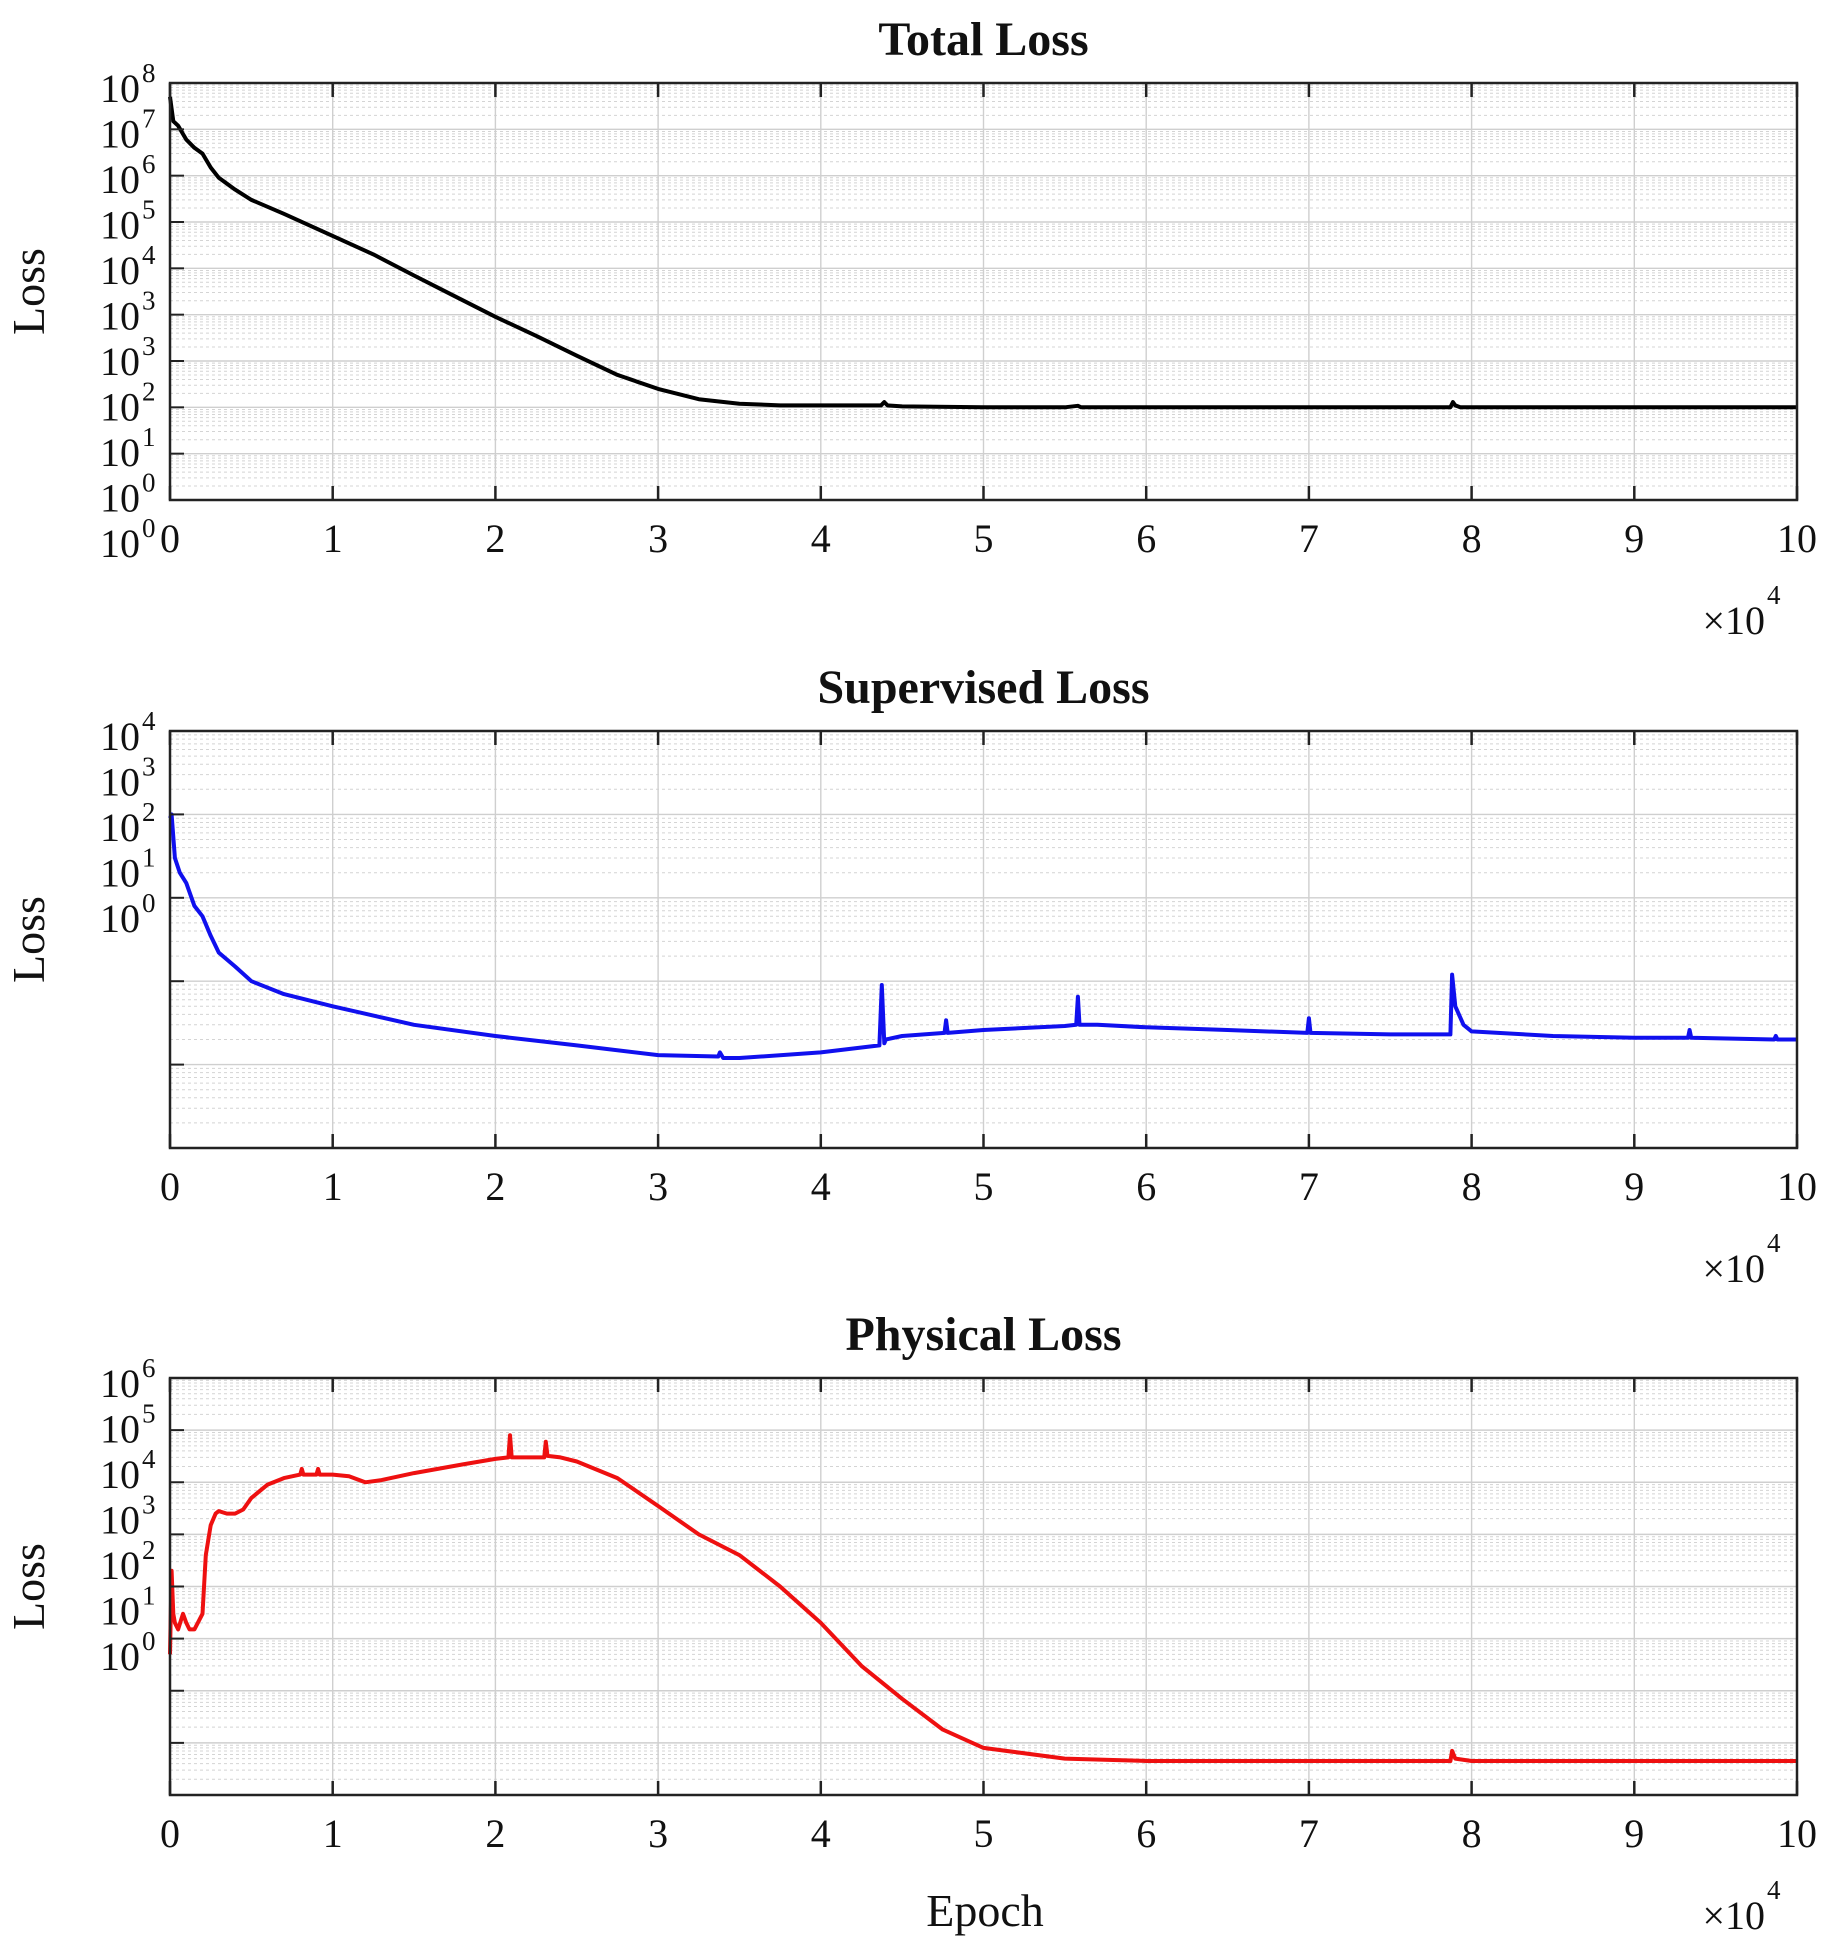 The image size is (1845, 1954). Describe the element at coordinates (983, 687) in the screenshot. I see `supervised-loss-title: Supervised Loss` at that location.